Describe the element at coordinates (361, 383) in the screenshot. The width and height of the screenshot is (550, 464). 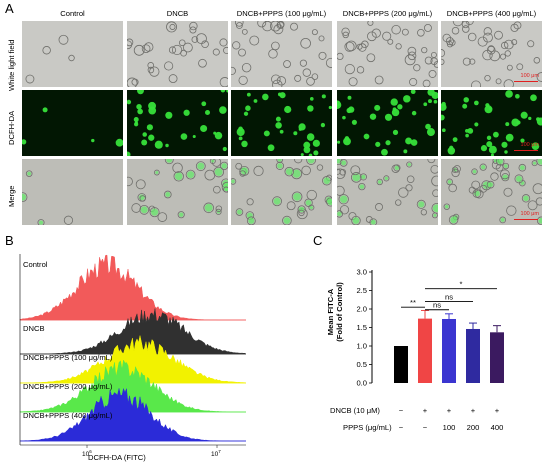
I see `bar-y-tick-label: 0.0` at that location.